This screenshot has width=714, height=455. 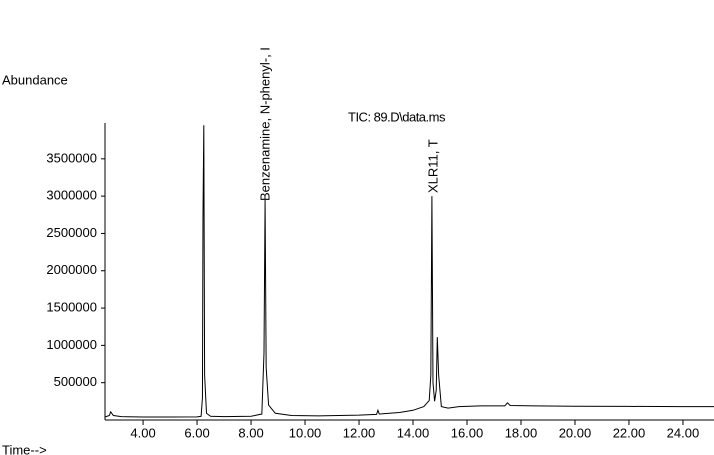 I want to click on y-tick-label: 1000000, so click(x=71, y=344).